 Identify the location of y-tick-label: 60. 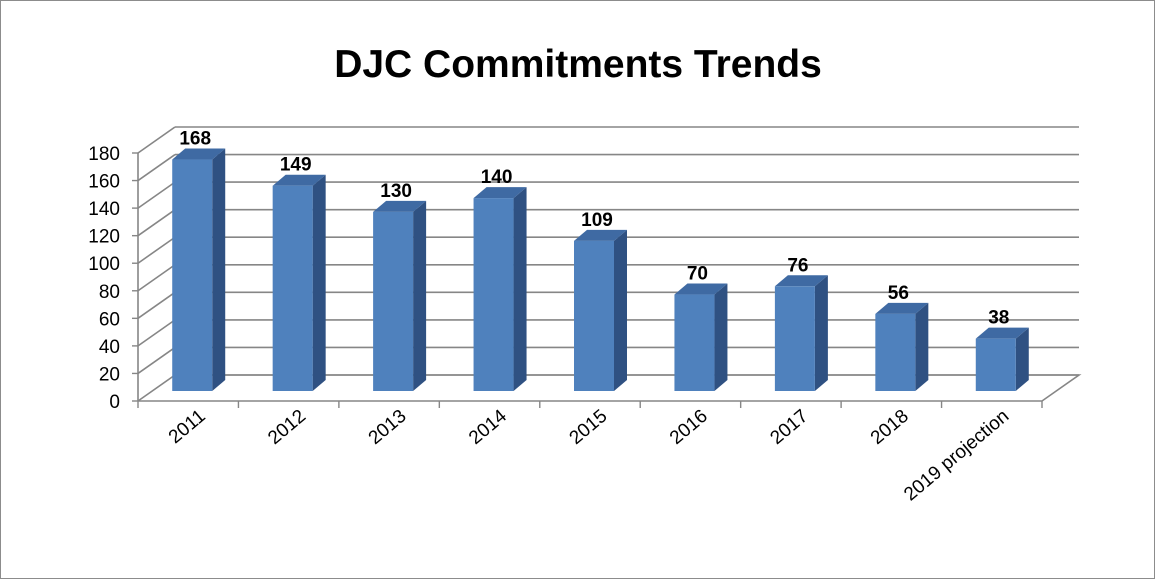
(109, 319).